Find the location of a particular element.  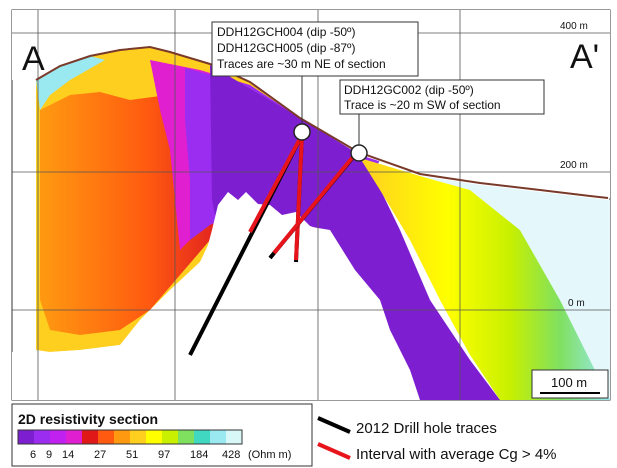

callout-upper-line-2: DDH12GCH005 (dip -87º) is located at coordinates (286, 48).